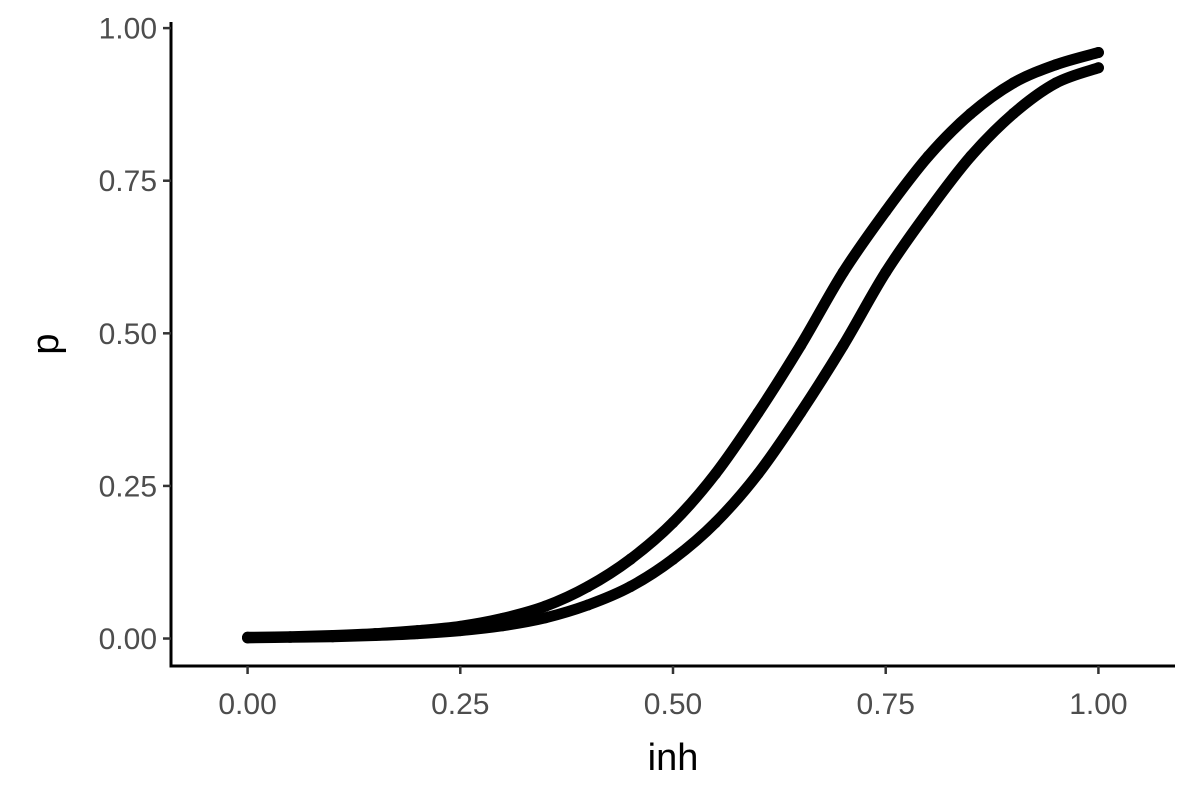 The image size is (1200, 800). Describe the element at coordinates (460, 704) in the screenshot. I see `x-tick-label: 0.25` at that location.